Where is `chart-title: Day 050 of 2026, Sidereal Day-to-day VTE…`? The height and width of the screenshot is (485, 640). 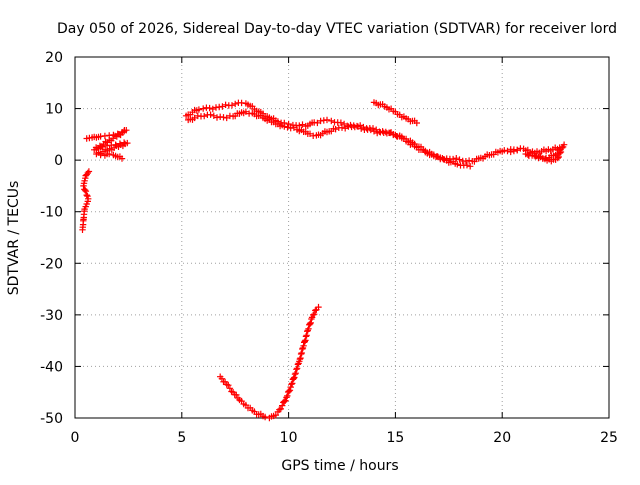
chart-title: Day 050 of 2026, Sidereal Day-to-day VTE… is located at coordinates (337, 29).